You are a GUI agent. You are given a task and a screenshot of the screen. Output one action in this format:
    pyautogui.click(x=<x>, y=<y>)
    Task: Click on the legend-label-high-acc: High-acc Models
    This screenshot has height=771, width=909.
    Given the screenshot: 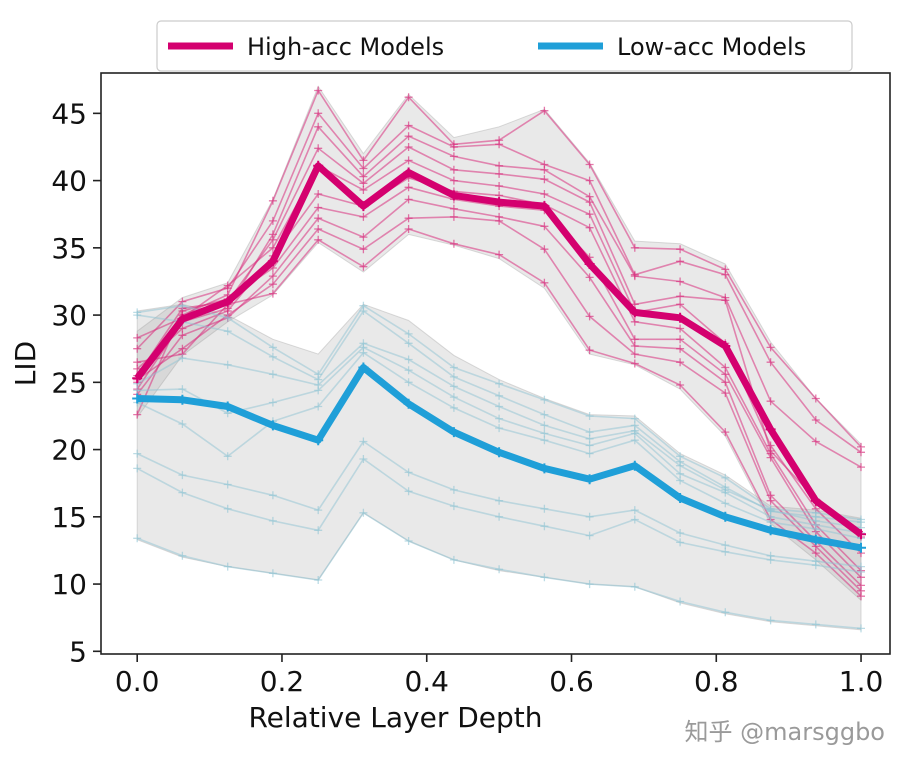 What is the action you would take?
    pyautogui.click(x=345, y=47)
    